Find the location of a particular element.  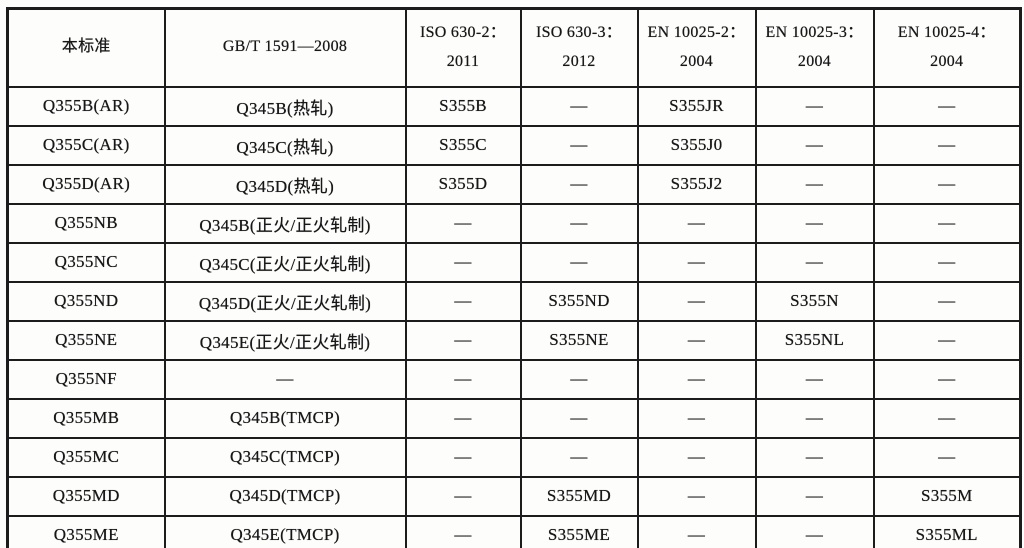

table-row: Q355MD Q345D(TMCP) — S355MD — — S355M is located at coordinates (514, 496).